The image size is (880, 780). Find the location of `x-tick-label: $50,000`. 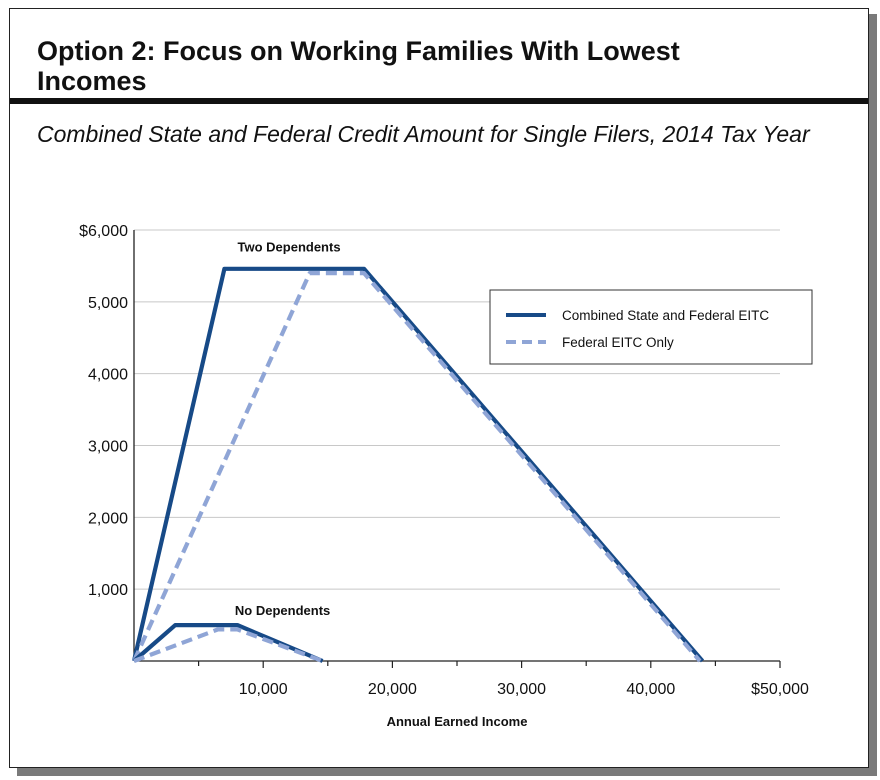

x-tick-label: $50,000 is located at coordinates (780, 689).